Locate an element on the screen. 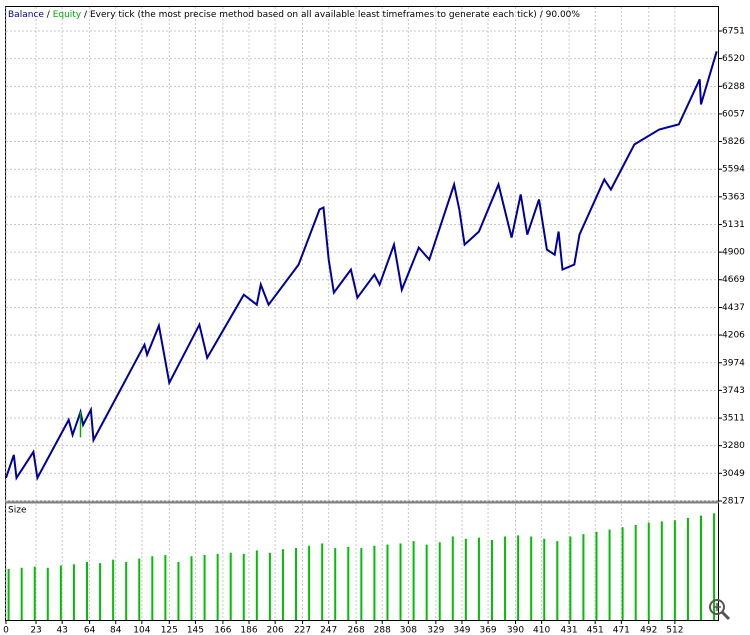  x-tick-label: 84 is located at coordinates (116, 630).